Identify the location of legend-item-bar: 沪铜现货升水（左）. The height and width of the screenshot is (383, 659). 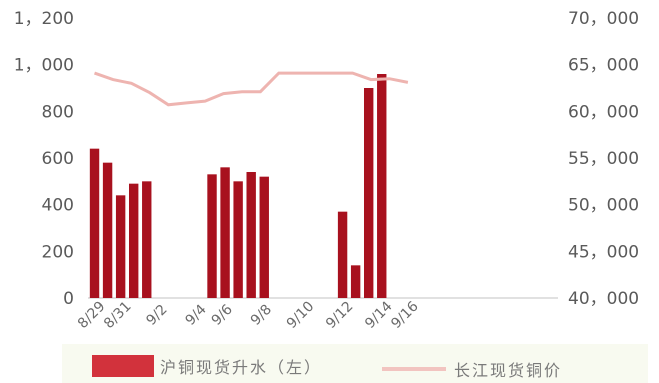
(207, 366).